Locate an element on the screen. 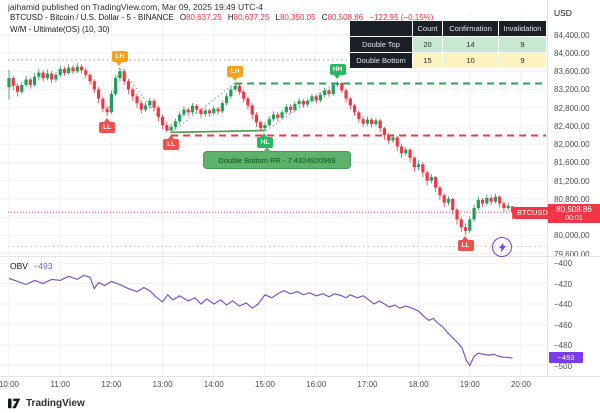 The image size is (600, 413). close-value: 80,508.86 is located at coordinates (345, 17).